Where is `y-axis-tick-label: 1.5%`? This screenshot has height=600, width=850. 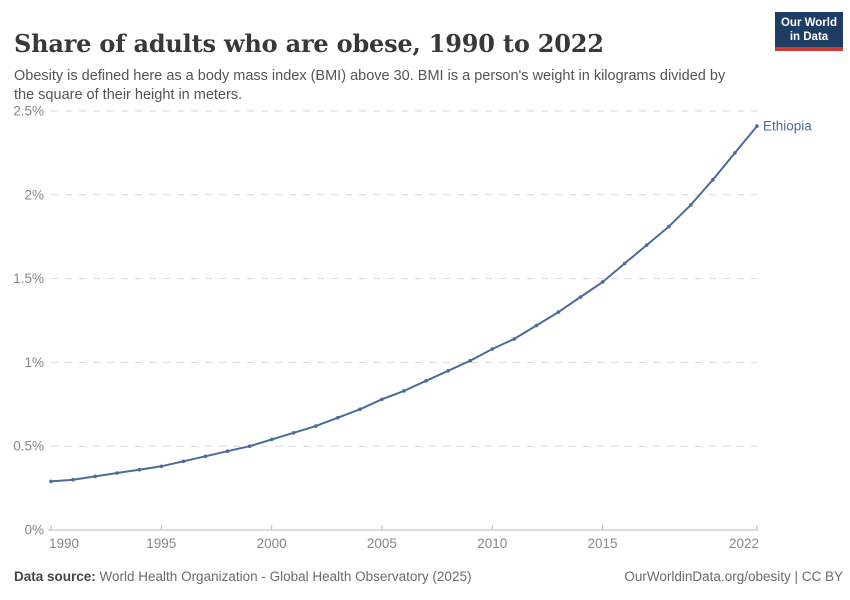 y-axis-tick-label: 1.5% is located at coordinates (28, 278).